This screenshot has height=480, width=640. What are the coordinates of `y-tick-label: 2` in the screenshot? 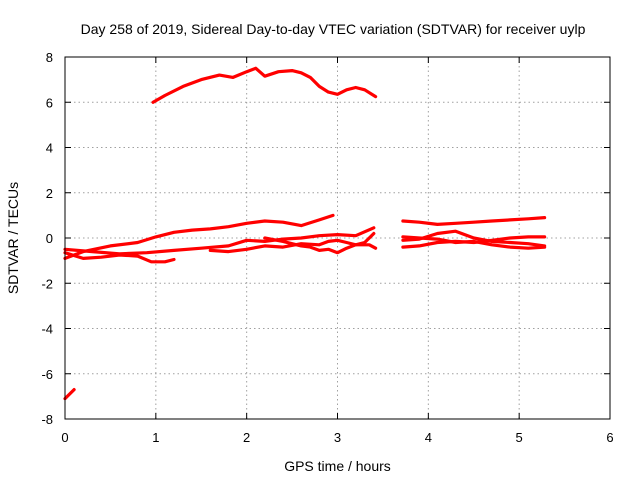 It's located at (49, 193).